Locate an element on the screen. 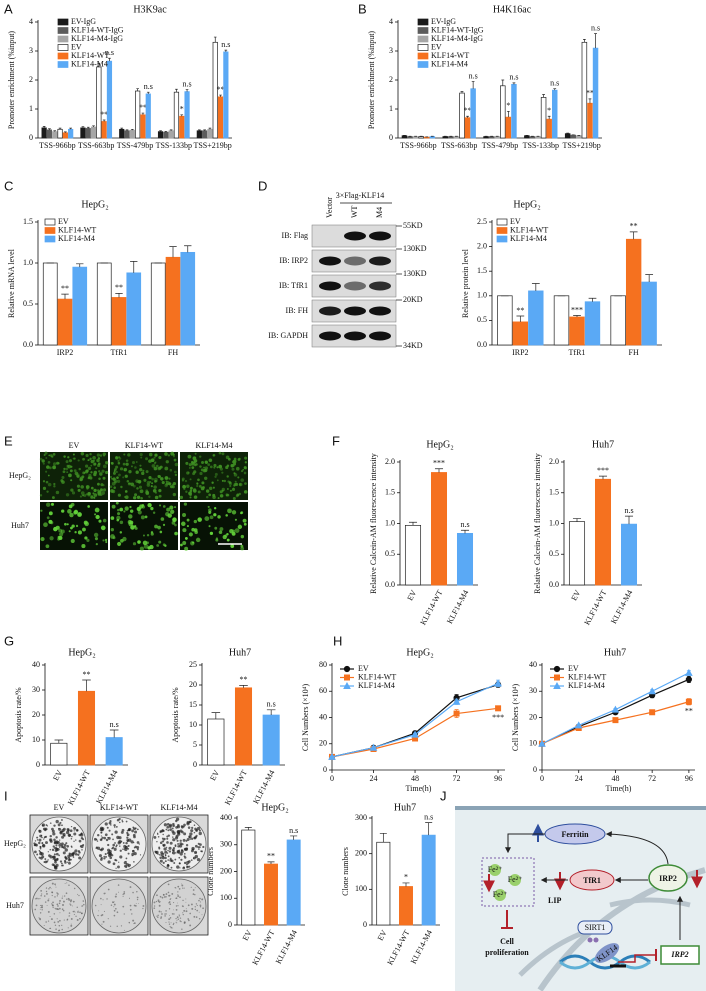 The width and height of the screenshot is (706, 991). y-tick-label: 2.0 is located at coordinates (482, 245).